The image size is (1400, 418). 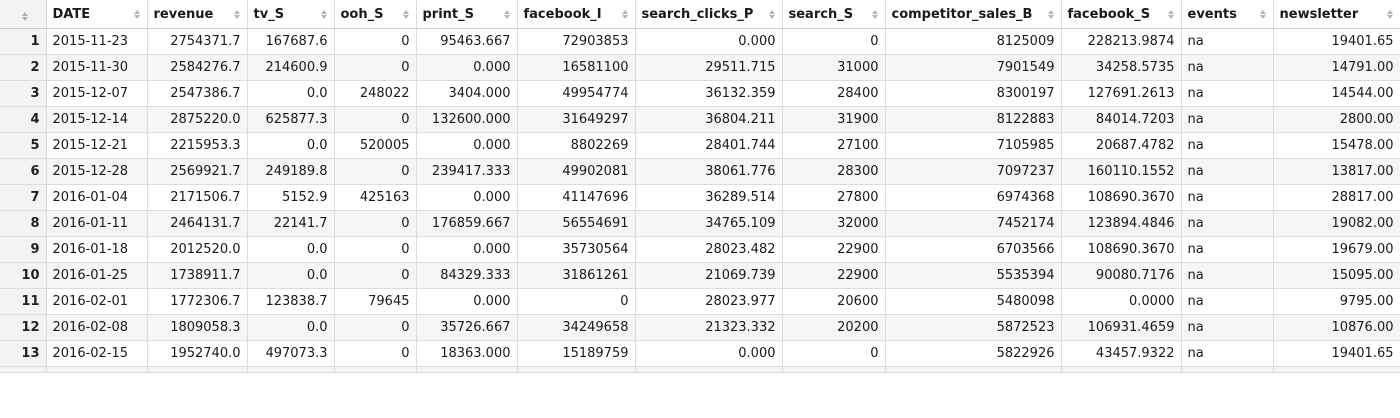 I want to click on table-cell: 21069.739, so click(x=709, y=275).